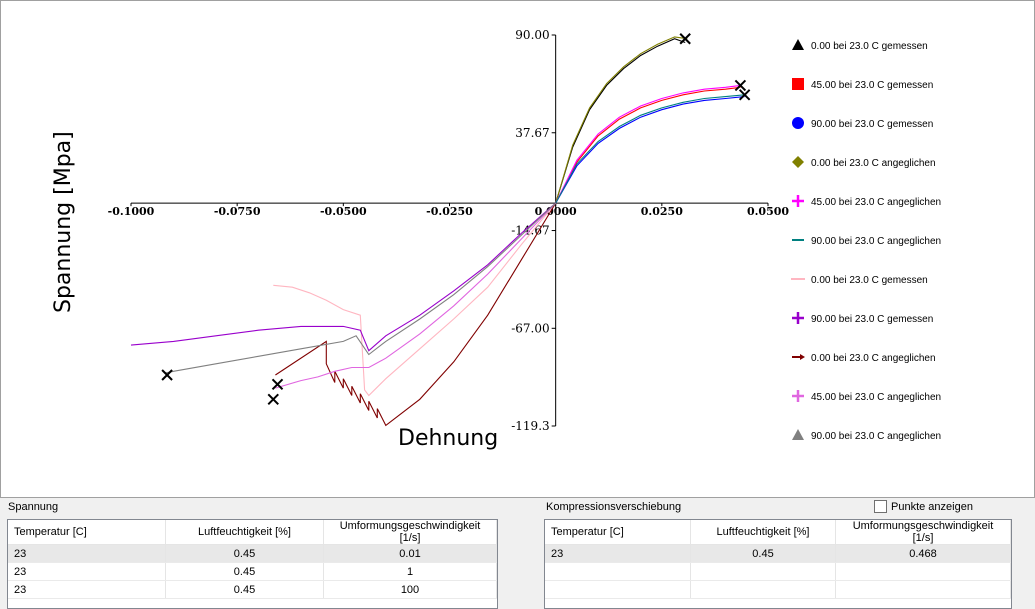 The height and width of the screenshot is (609, 1035). Describe the element at coordinates (237, 211) in the screenshot. I see `x-tick-label: -0.0750` at that location.